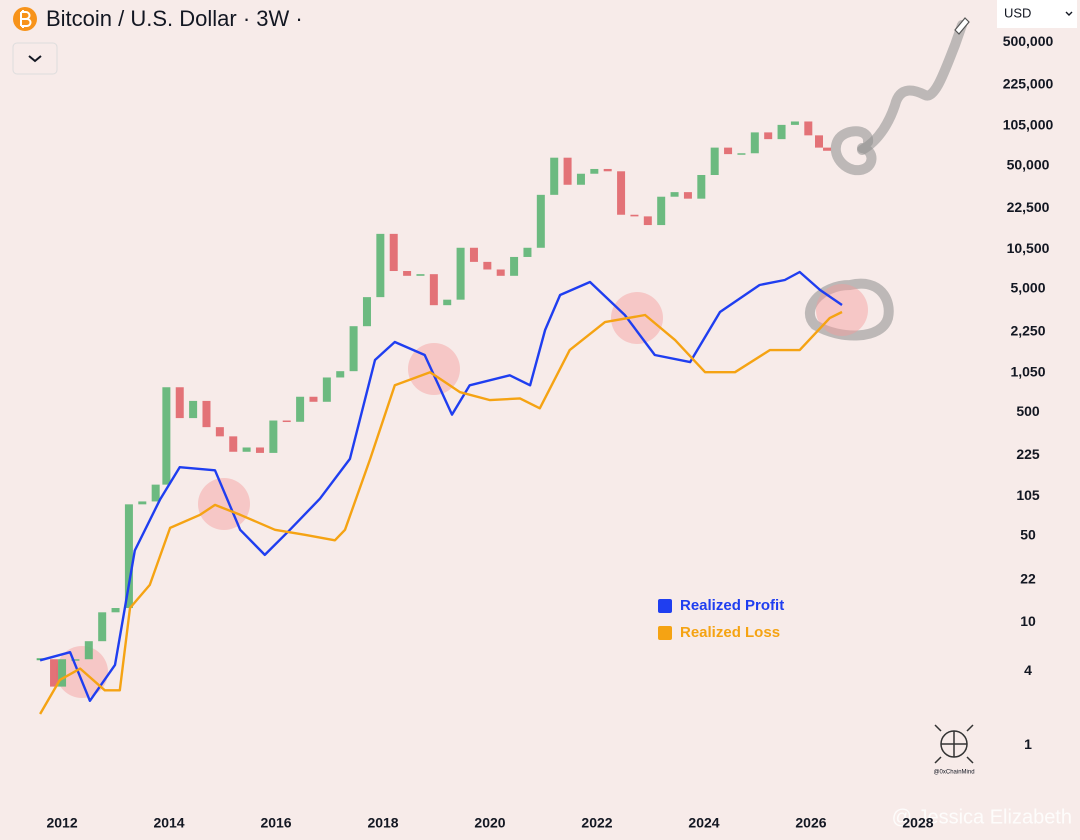 This screenshot has width=1080, height=840. What do you see at coordinates (1027, 371) in the screenshot?
I see `y-tick-label: 1,050` at bounding box center [1027, 371].